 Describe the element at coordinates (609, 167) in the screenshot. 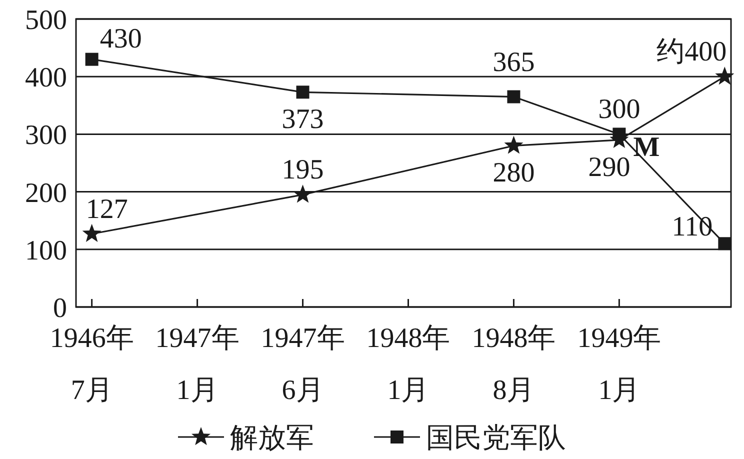

I see `value-label: 290` at that location.